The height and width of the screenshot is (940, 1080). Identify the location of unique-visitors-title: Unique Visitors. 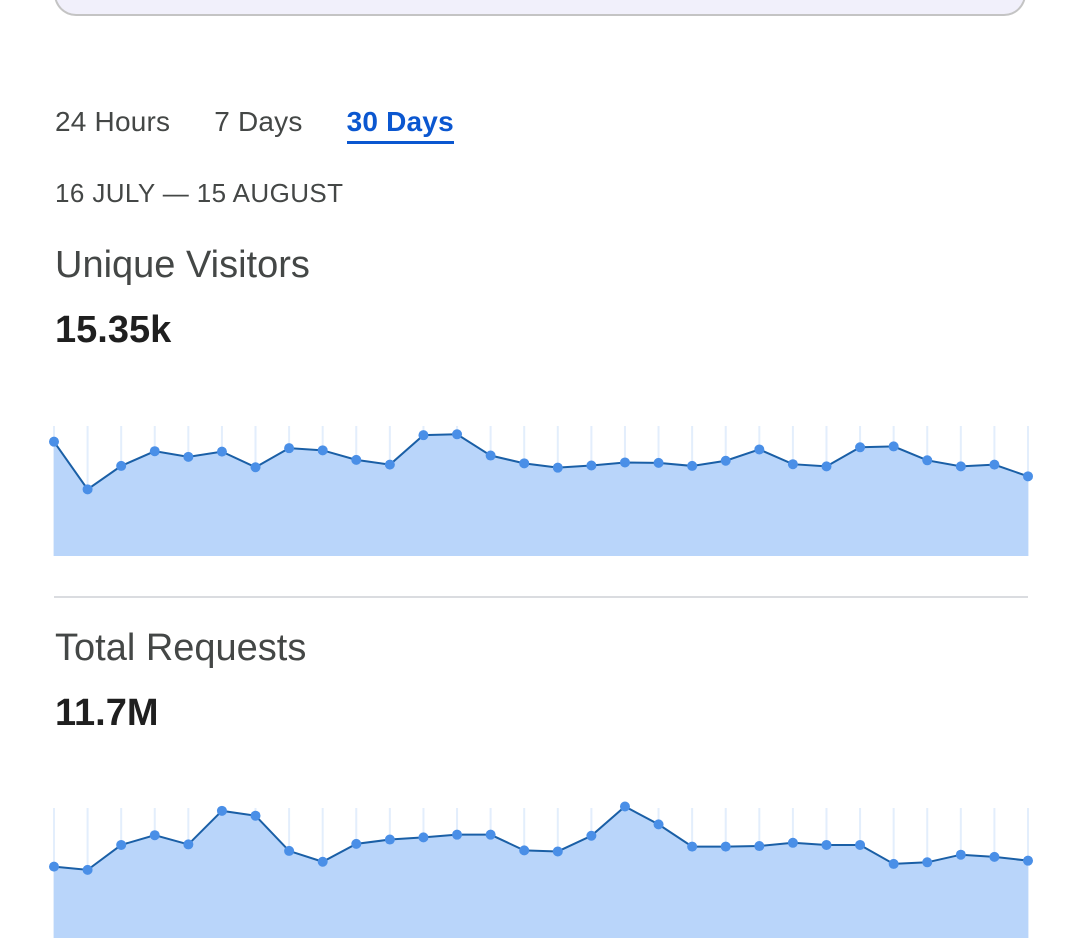
(182, 265).